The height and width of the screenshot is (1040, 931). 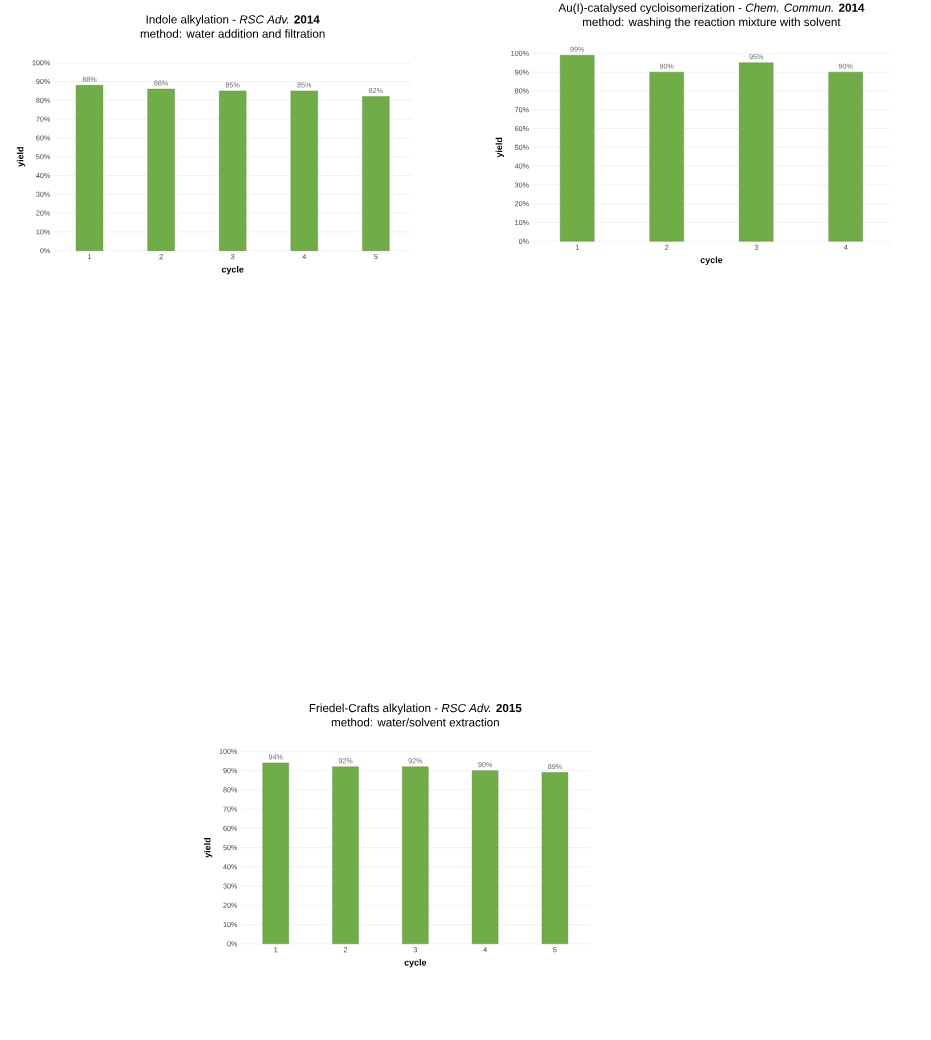 What do you see at coordinates (712, 23) in the screenshot?
I see `chart-subtitle: method: washing the reaction mixture with solvent` at bounding box center [712, 23].